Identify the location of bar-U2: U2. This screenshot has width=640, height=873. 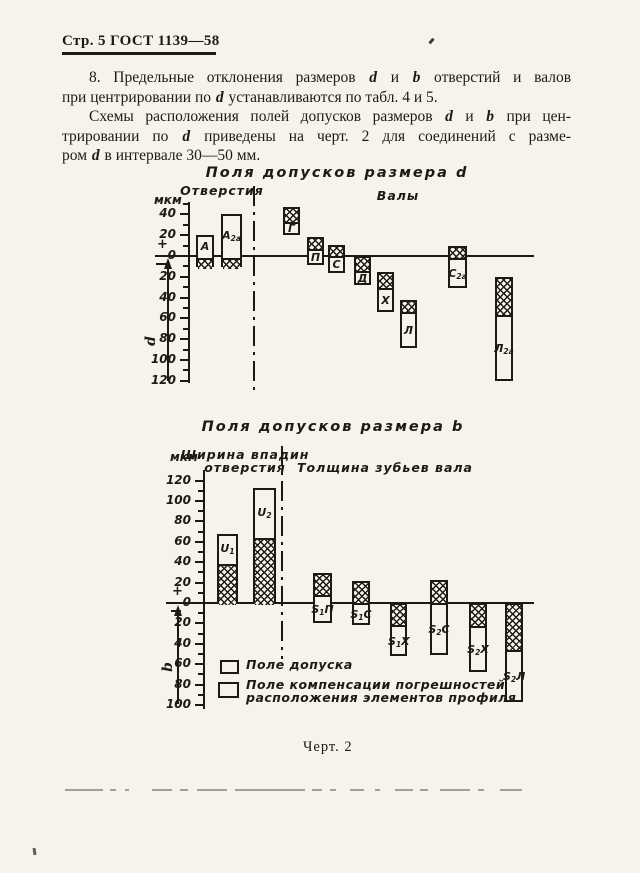
(264, 546).